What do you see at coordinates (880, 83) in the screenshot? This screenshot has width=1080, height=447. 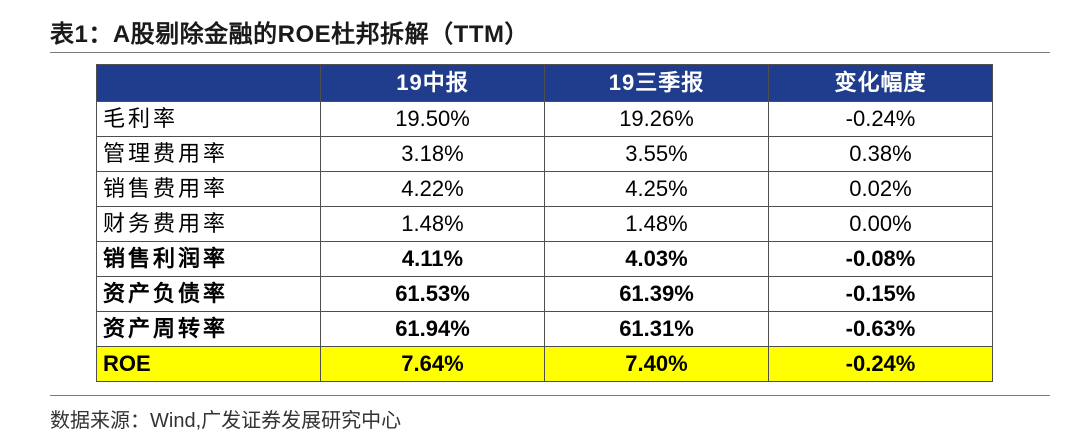 I see `header-change: 变化幅度` at bounding box center [880, 83].